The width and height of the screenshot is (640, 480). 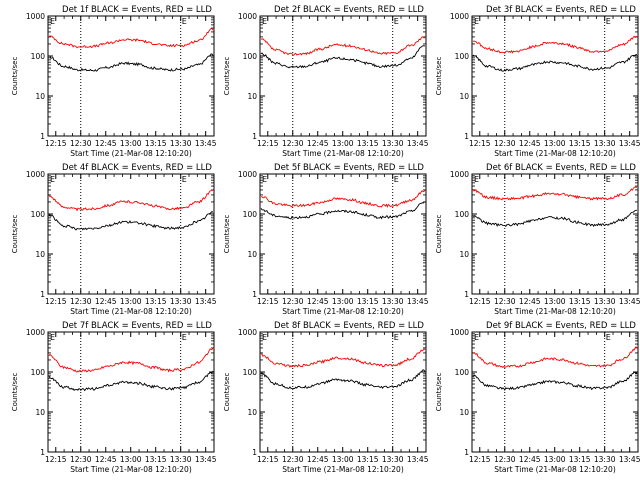 I want to click on chart-title: Det 3f BLACK = Events, RED = LLD, so click(x=561, y=10).